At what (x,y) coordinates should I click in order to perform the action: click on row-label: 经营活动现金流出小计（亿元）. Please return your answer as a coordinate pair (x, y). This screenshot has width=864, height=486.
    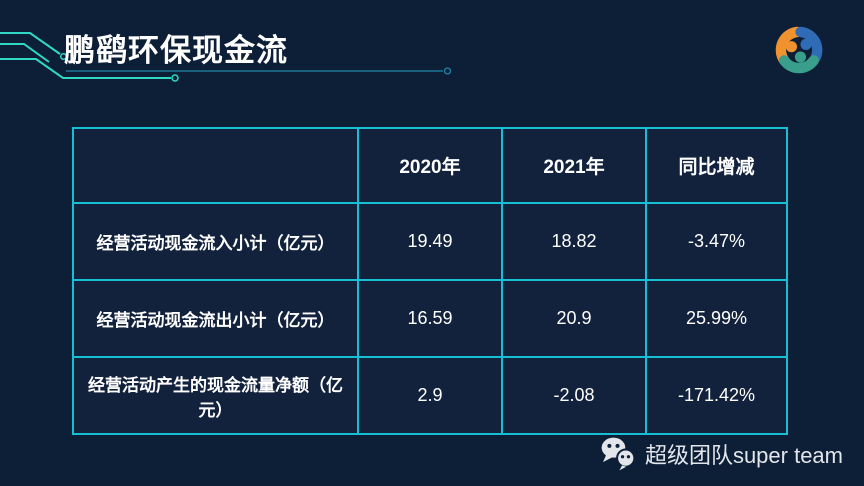
    Looking at the image, I should click on (215, 318).